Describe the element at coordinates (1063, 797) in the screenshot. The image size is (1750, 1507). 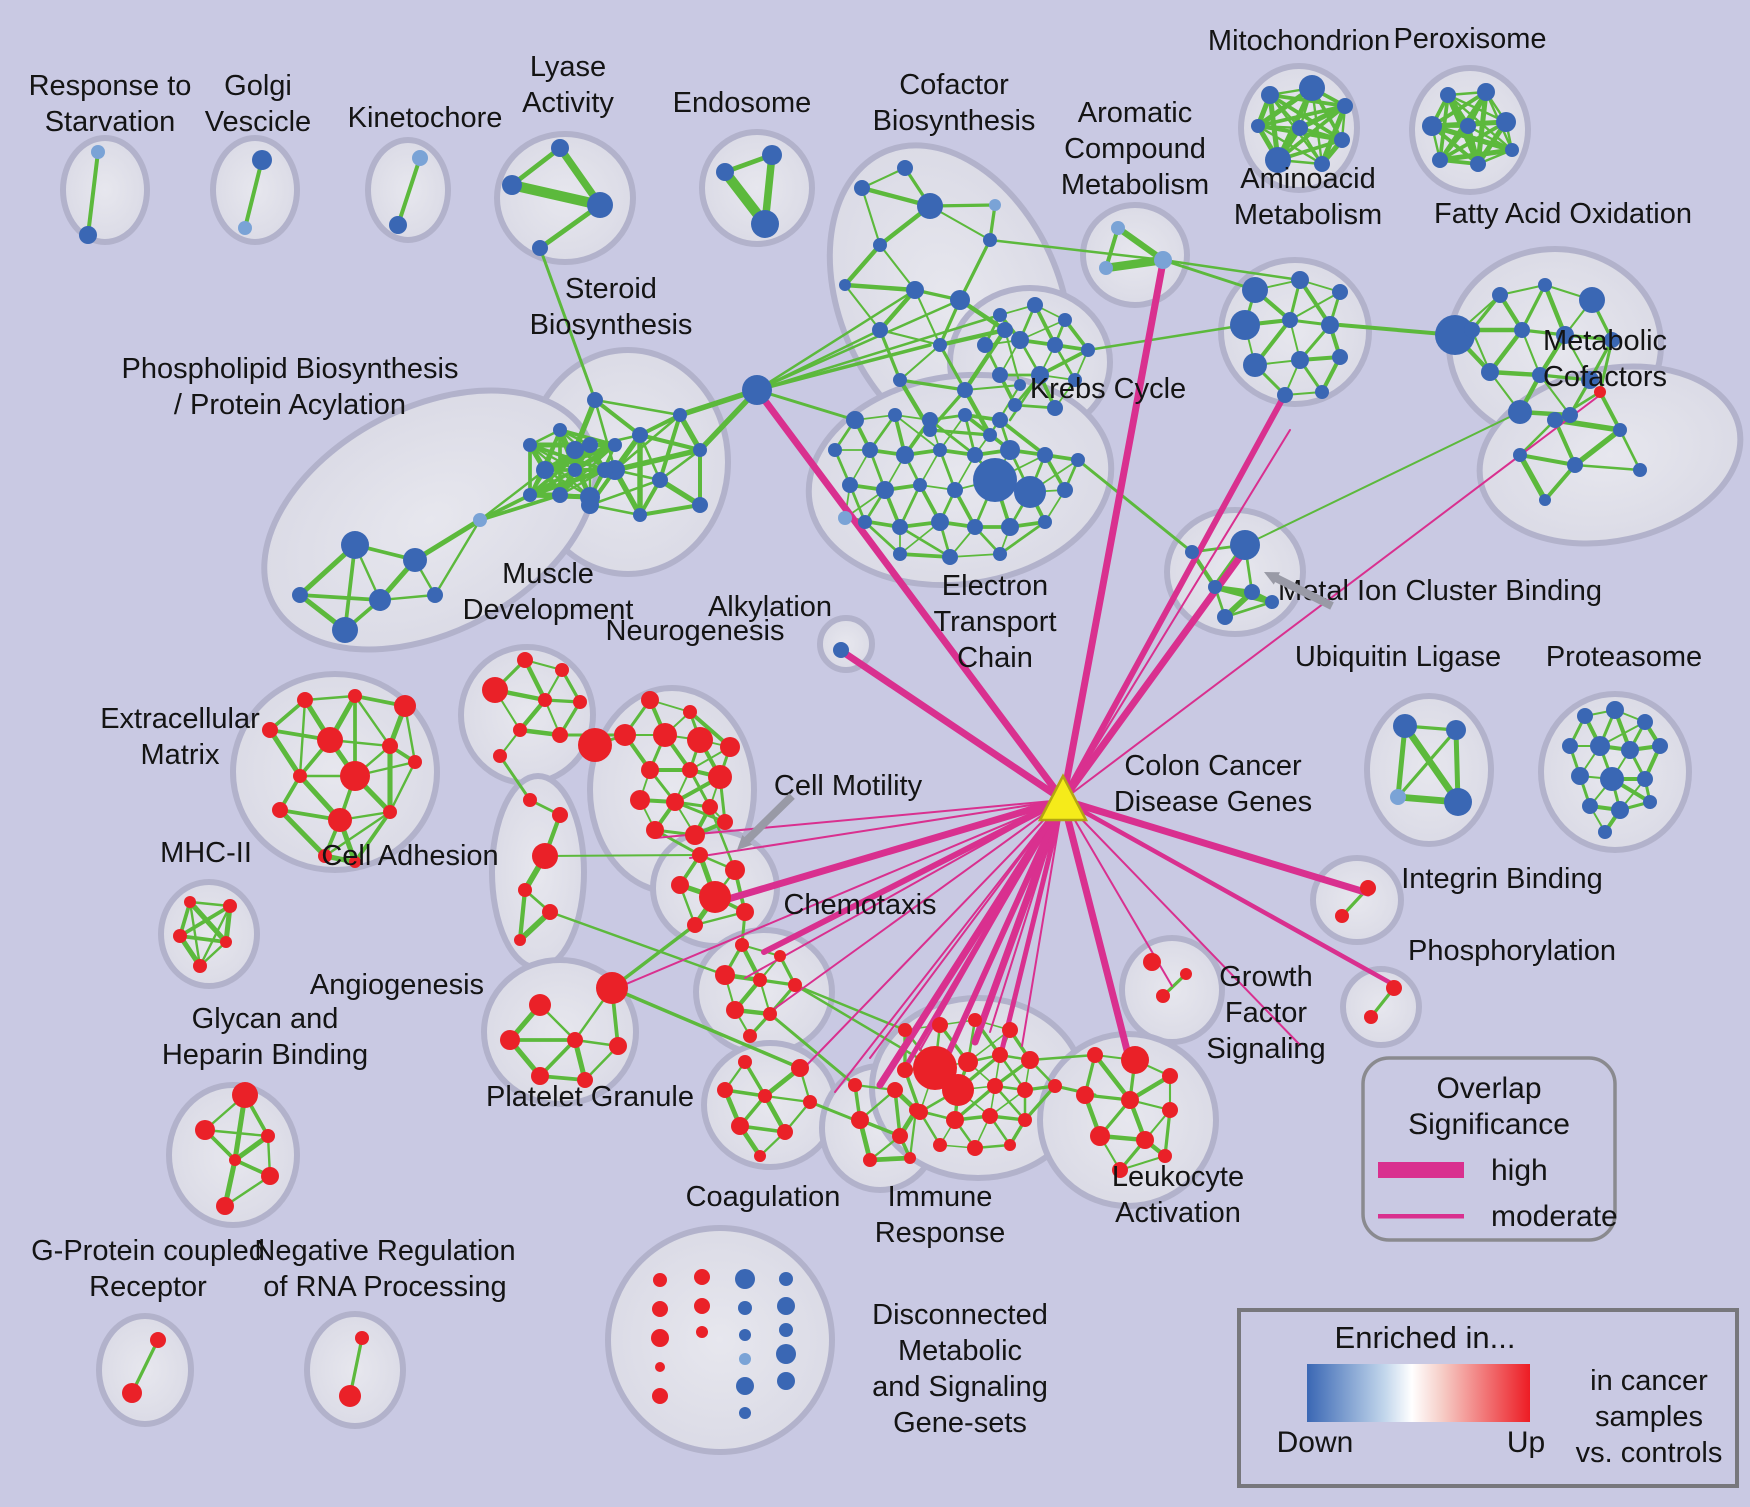
I see `disease-genes-hub-node` at that location.